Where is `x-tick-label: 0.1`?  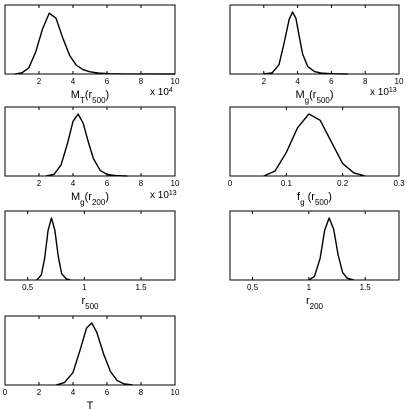
x-tick-label: 0.1 is located at coordinates (287, 183).